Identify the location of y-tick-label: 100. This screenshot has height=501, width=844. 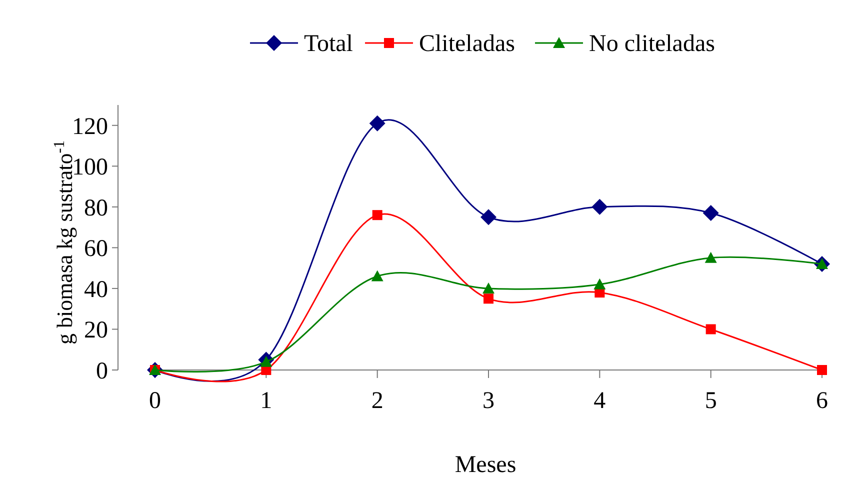
(90, 167).